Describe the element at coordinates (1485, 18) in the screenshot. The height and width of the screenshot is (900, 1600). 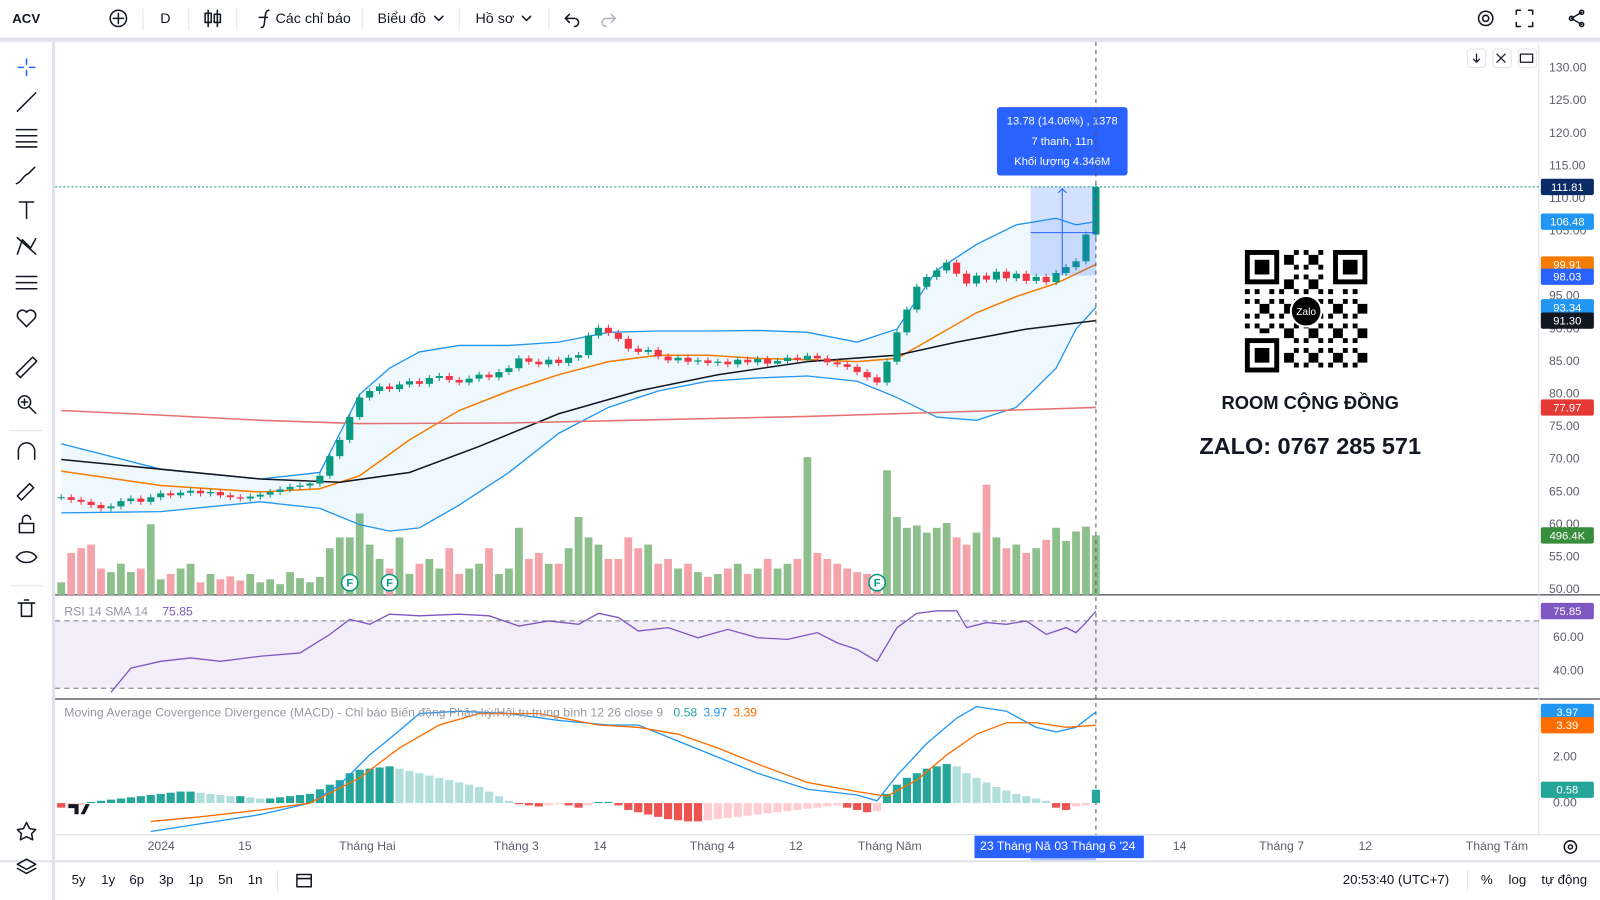
I see `settings` at that location.